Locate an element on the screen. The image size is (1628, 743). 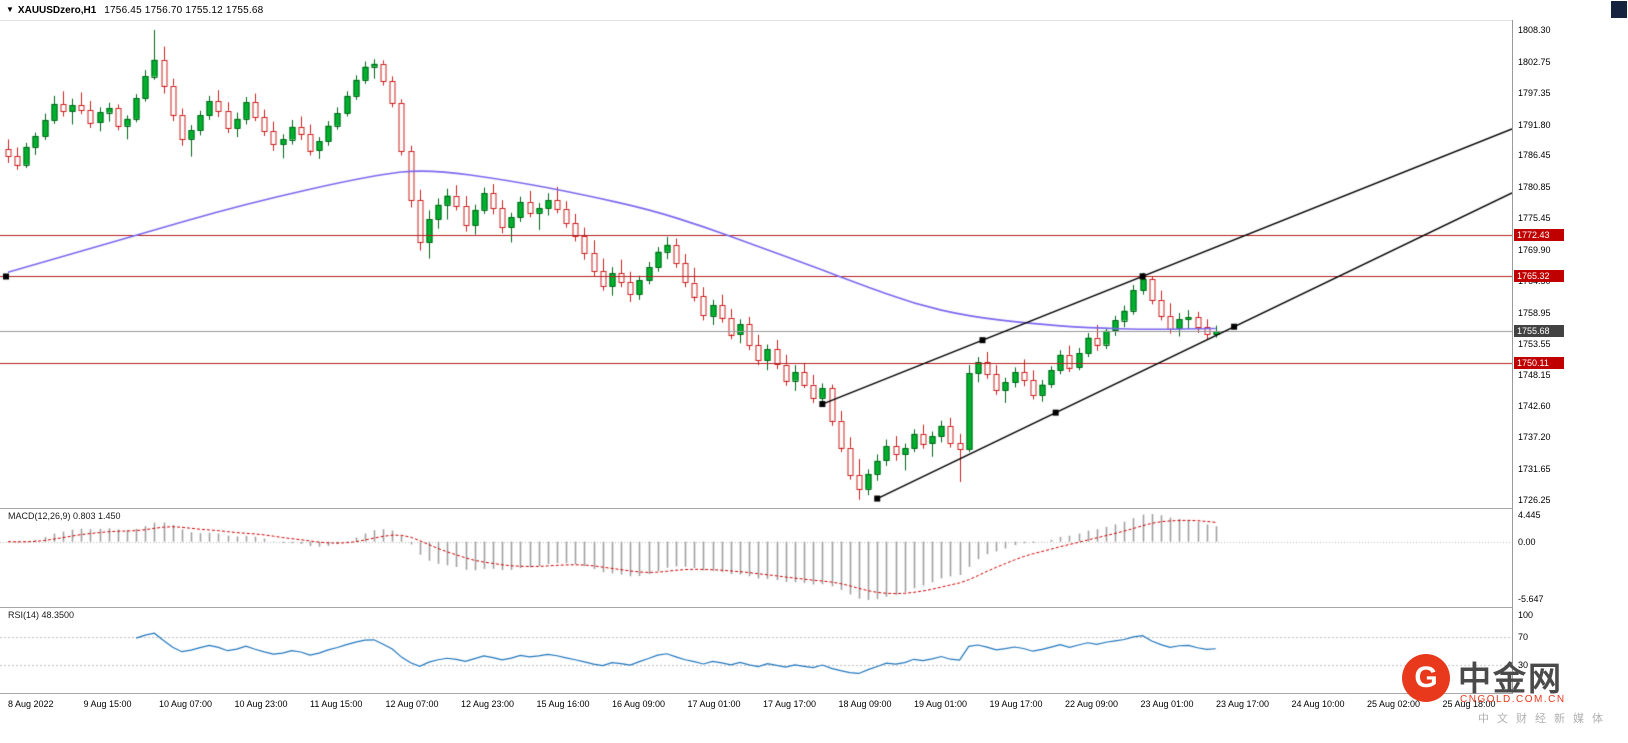
time-axis-label: 12 Aug 23:00 is located at coordinates (488, 704).